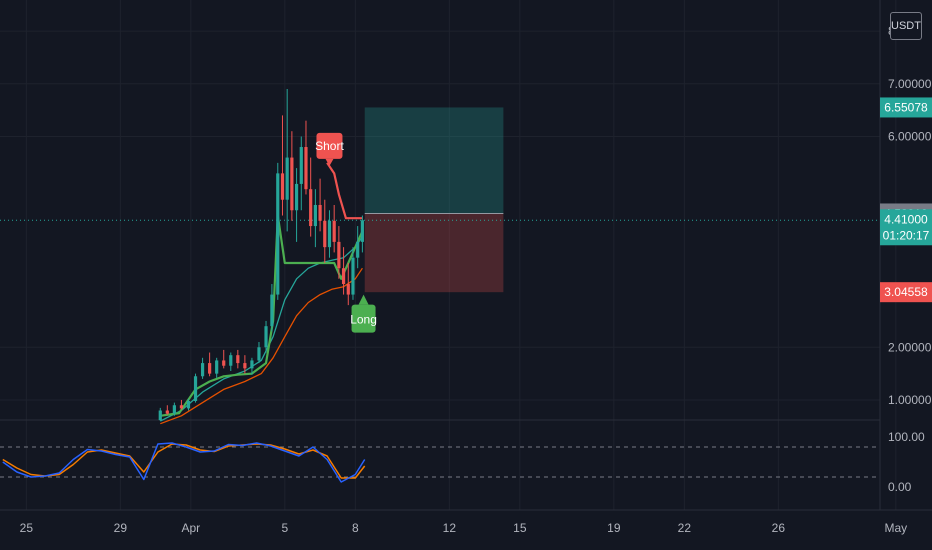 The height and width of the screenshot is (550, 932). I want to click on signal-short-bg, so click(329, 145).